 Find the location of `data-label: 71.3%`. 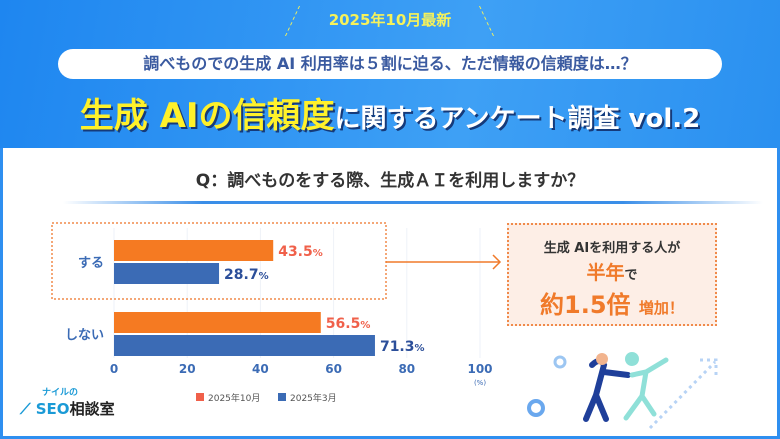

data-label: 71.3% is located at coordinates (402, 347).